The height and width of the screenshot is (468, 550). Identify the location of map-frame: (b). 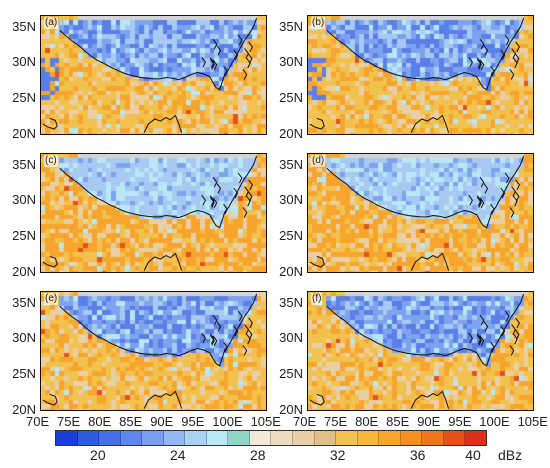
(420, 75).